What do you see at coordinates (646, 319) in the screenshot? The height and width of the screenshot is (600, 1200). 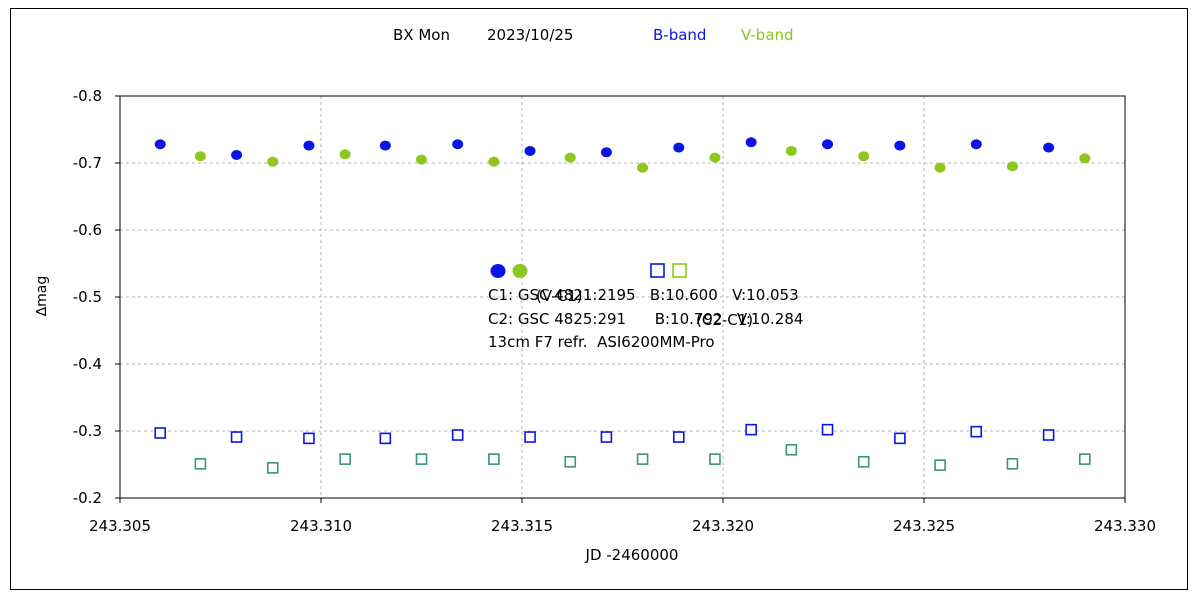 I see `annotation-c2: C2: GSC 4825:291 B:10.792 V:10.284` at bounding box center [646, 319].